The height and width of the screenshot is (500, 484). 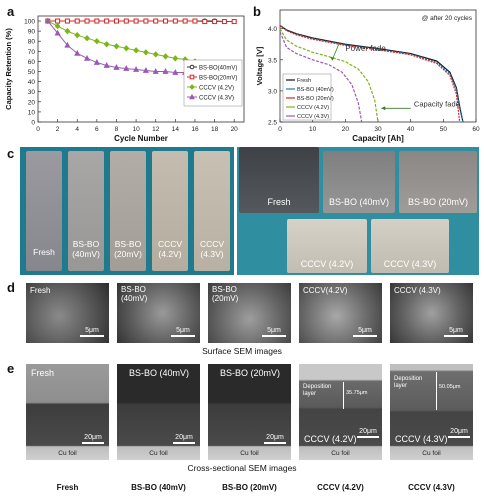 I want to click on thickness-marker, so click(x=436, y=391).